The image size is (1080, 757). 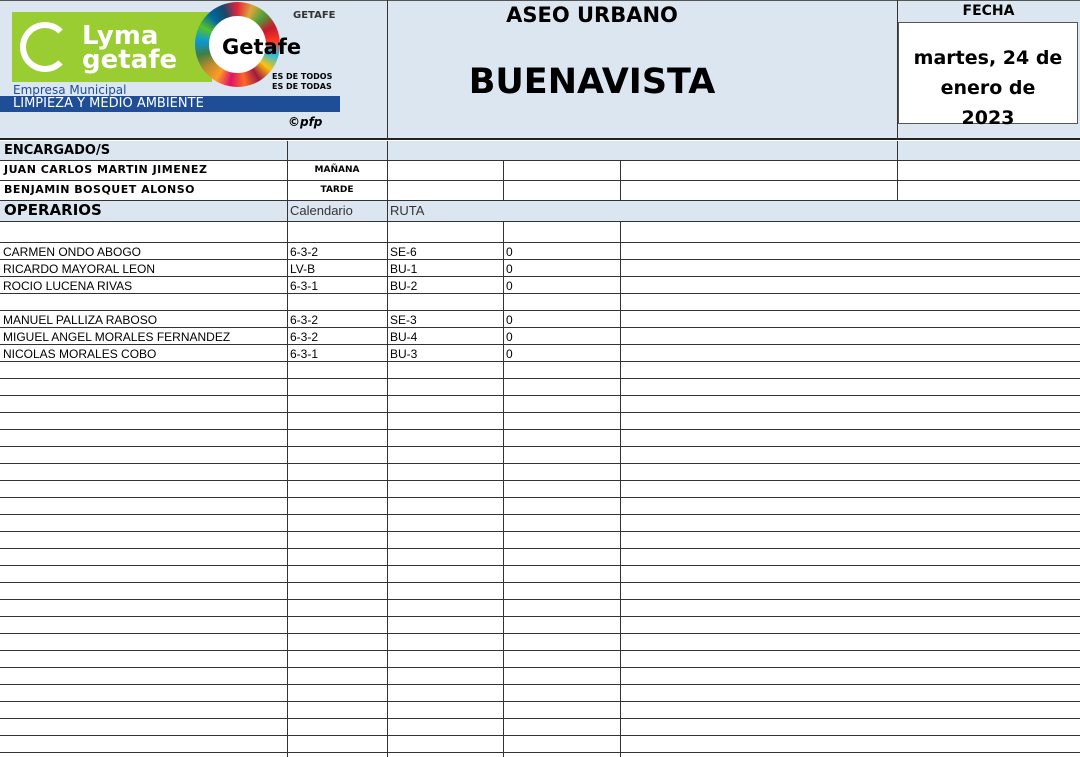 What do you see at coordinates (117, 337) in the screenshot?
I see `operario-name: MIGUEL ANGEL MORALES FERNANDEZ` at bounding box center [117, 337].